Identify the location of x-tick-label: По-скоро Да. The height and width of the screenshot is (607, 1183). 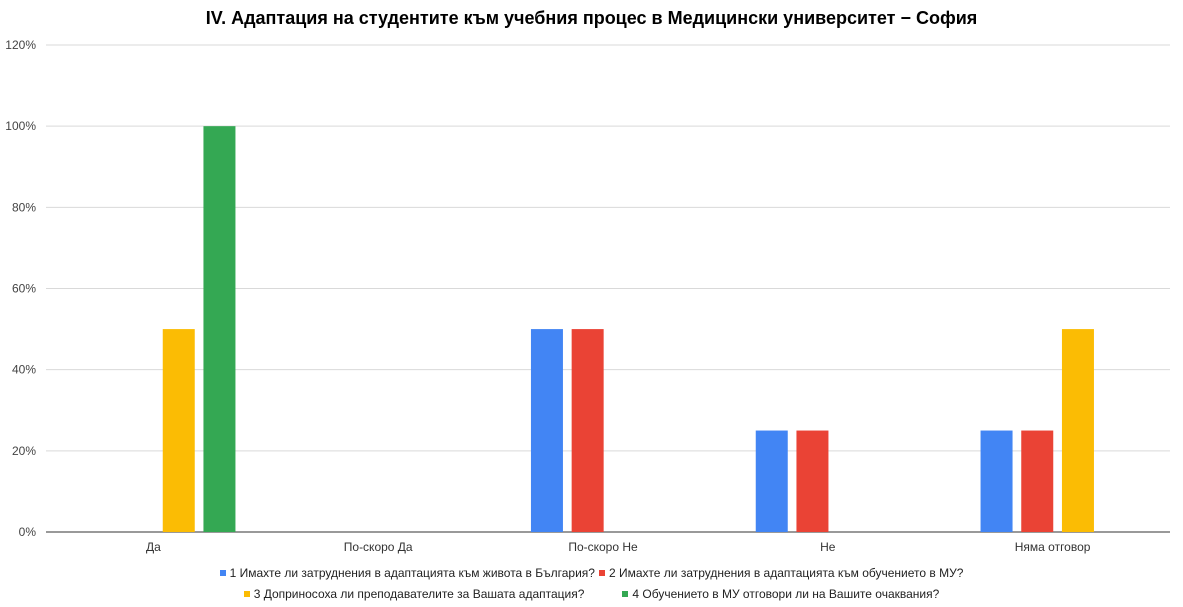
(378, 547).